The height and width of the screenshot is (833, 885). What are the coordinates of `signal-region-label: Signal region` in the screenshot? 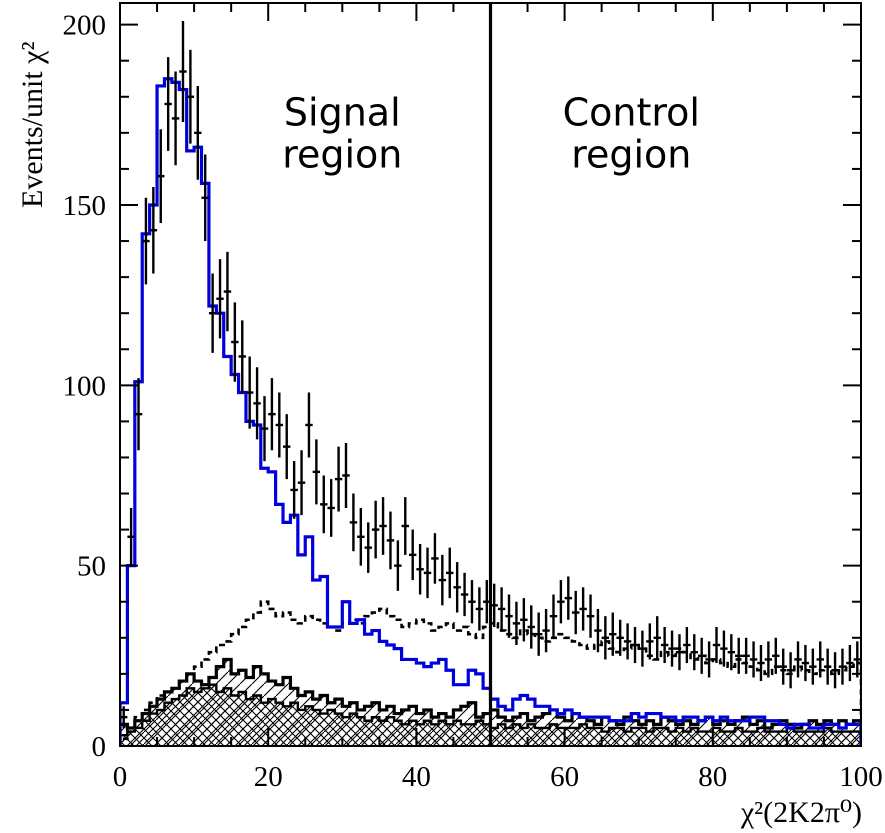 It's located at (342, 134).